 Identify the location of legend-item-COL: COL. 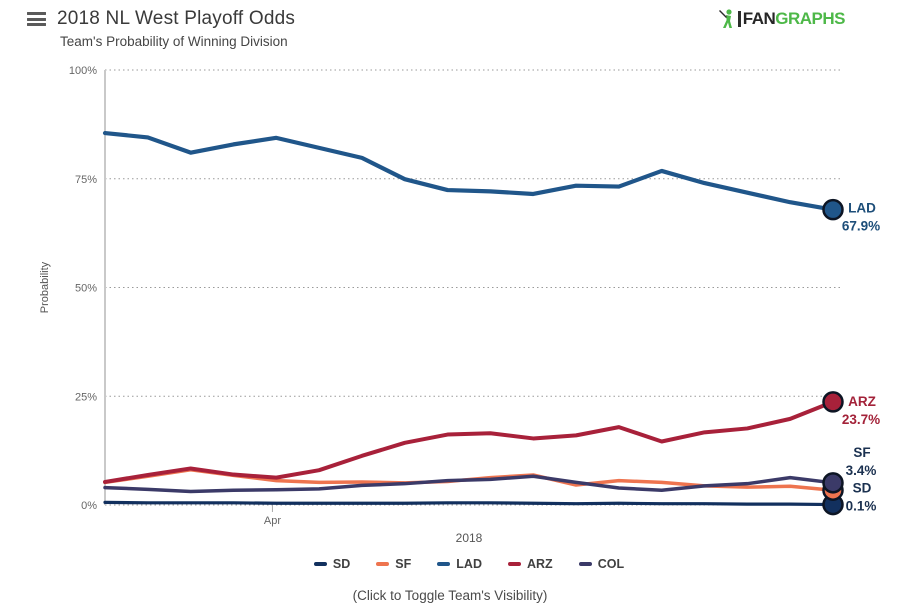
(601, 564).